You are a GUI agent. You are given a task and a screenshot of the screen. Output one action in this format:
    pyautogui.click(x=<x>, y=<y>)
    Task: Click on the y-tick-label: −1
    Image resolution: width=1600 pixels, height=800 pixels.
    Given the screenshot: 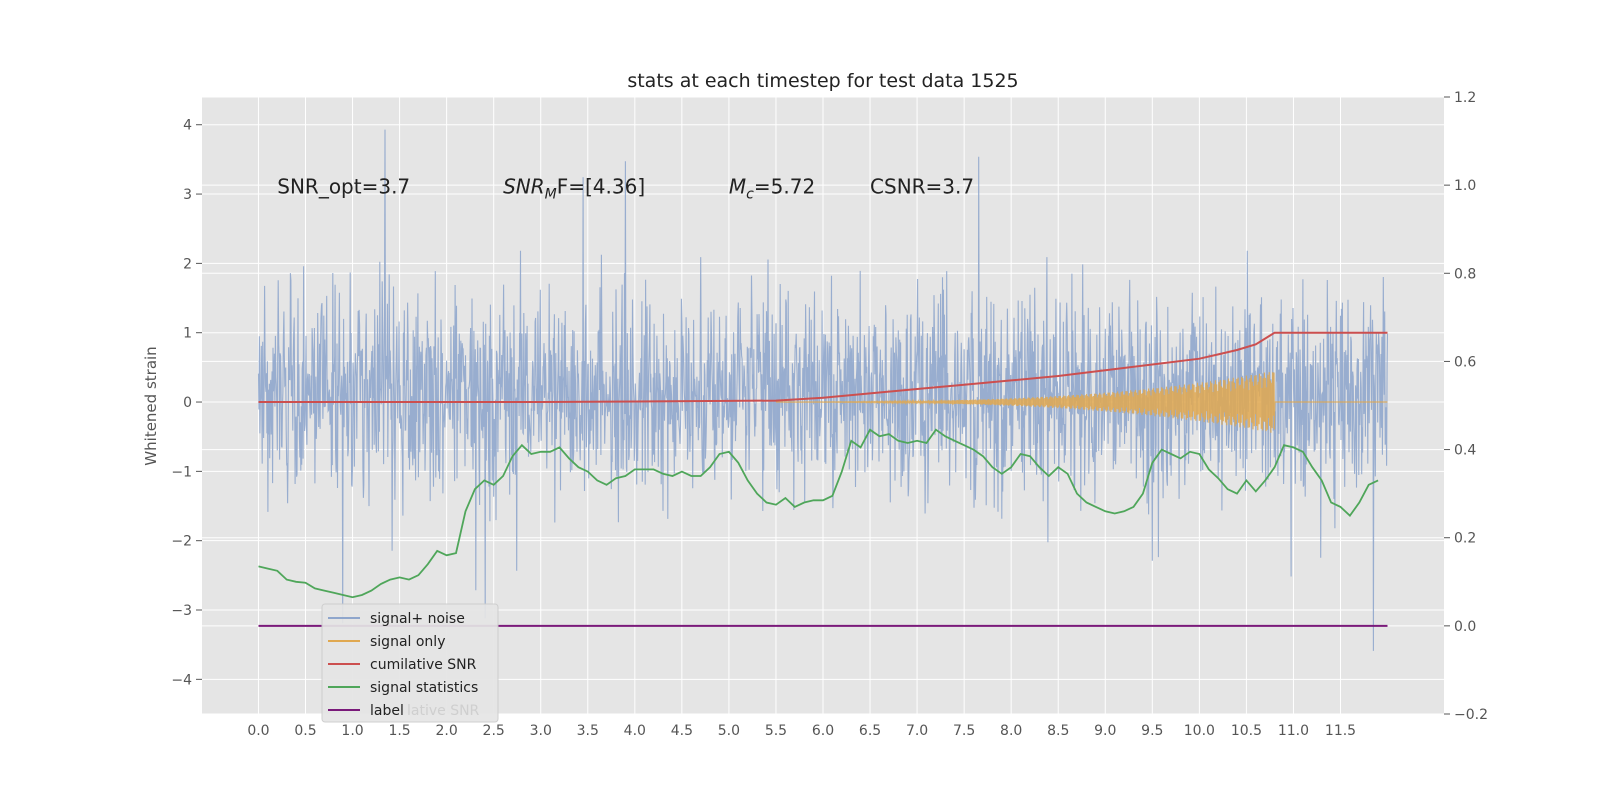 What is the action you would take?
    pyautogui.click(x=181, y=472)
    